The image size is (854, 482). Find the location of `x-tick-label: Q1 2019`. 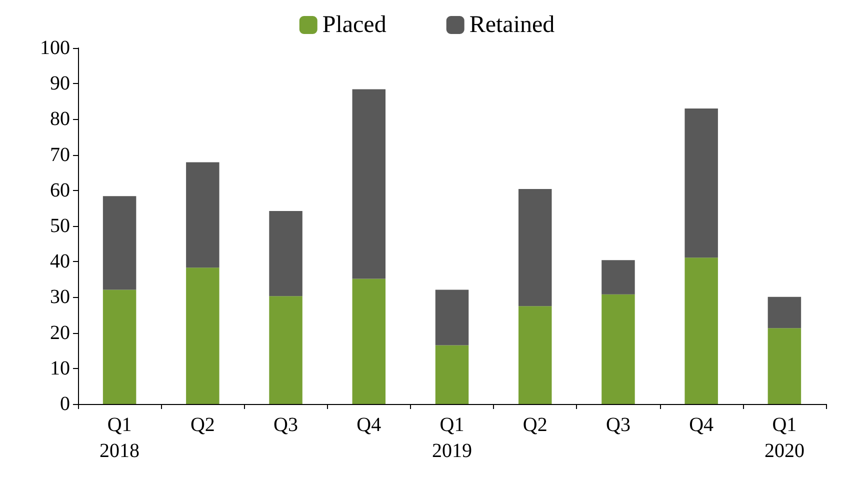

x-tick-label: Q1 2019 is located at coordinates (452, 438).